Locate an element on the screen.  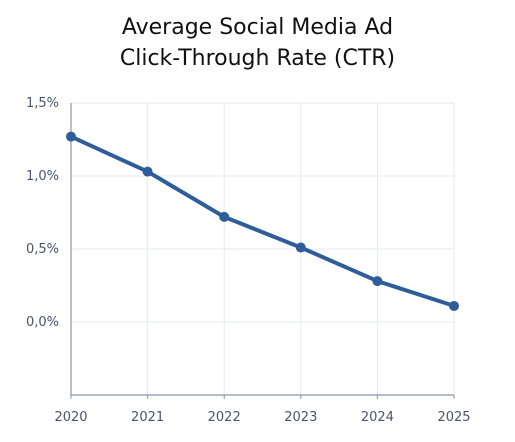
chart-title-line-2: Click-Through Rate (CTR) is located at coordinates (257, 58).